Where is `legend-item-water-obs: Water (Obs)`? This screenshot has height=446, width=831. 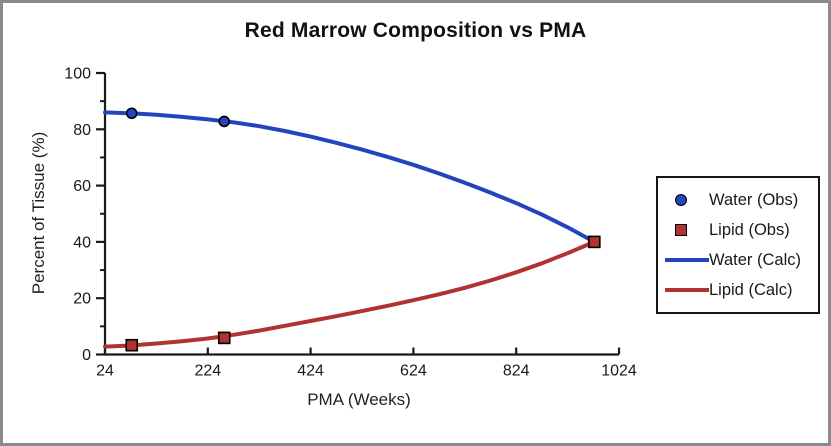 legend-item-water-obs: Water (Obs) is located at coordinates (738, 200).